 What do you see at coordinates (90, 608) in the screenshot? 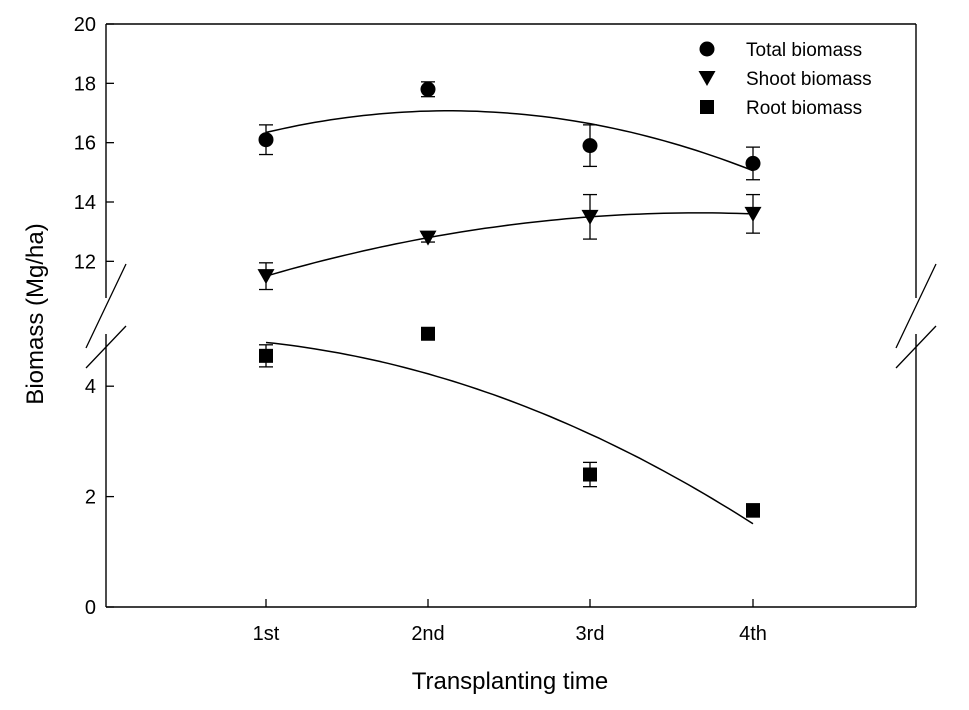
I see `y-tick-label: 0` at bounding box center [90, 608].